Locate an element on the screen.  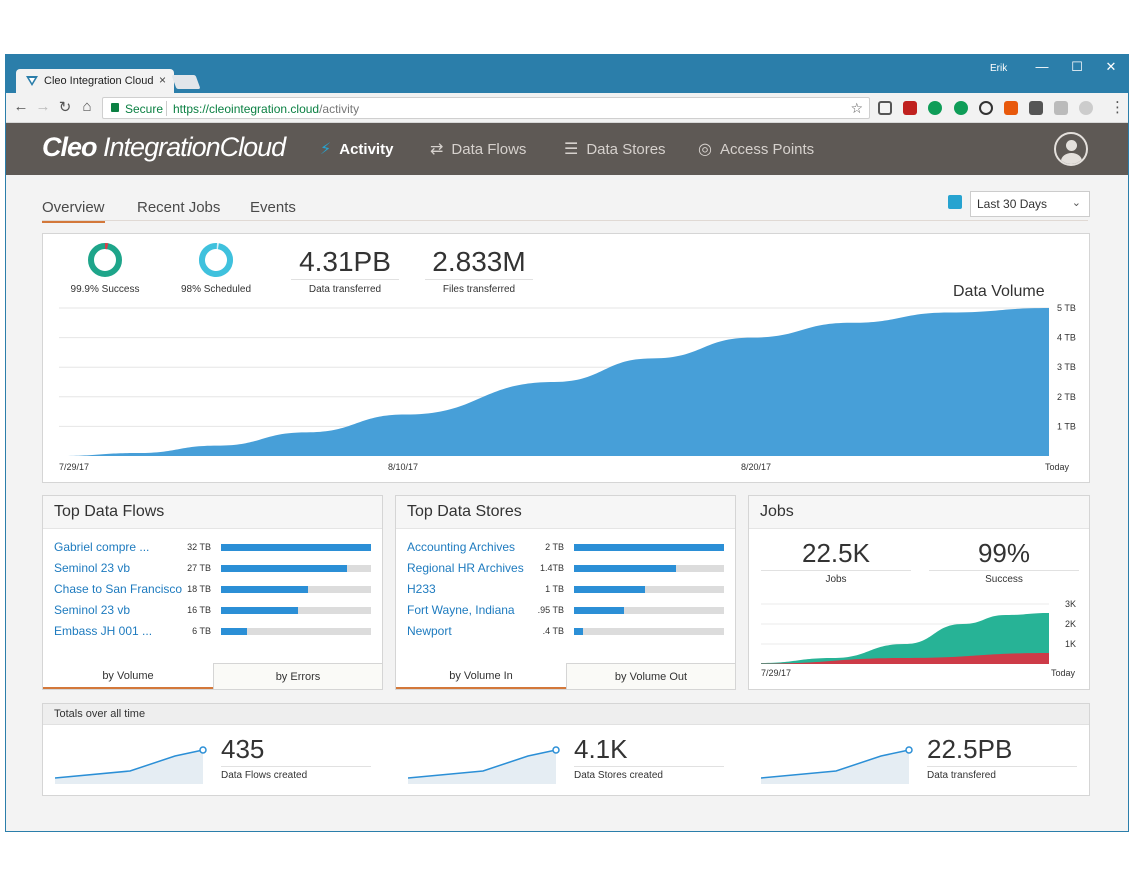
data-flow-row-value: 32 TB is located at coordinates (199, 547).